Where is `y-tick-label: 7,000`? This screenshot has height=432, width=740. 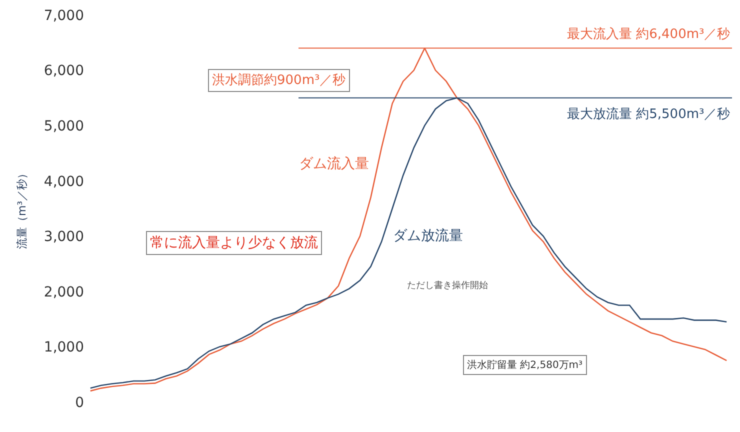
y-tick-label: 7,000 is located at coordinates (64, 16).